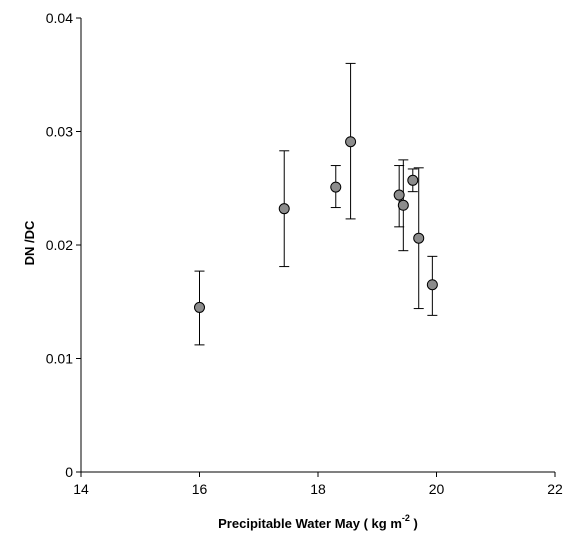  Describe the element at coordinates (406, 518) in the screenshot. I see `x-axis-title-superscript: -2` at that location.